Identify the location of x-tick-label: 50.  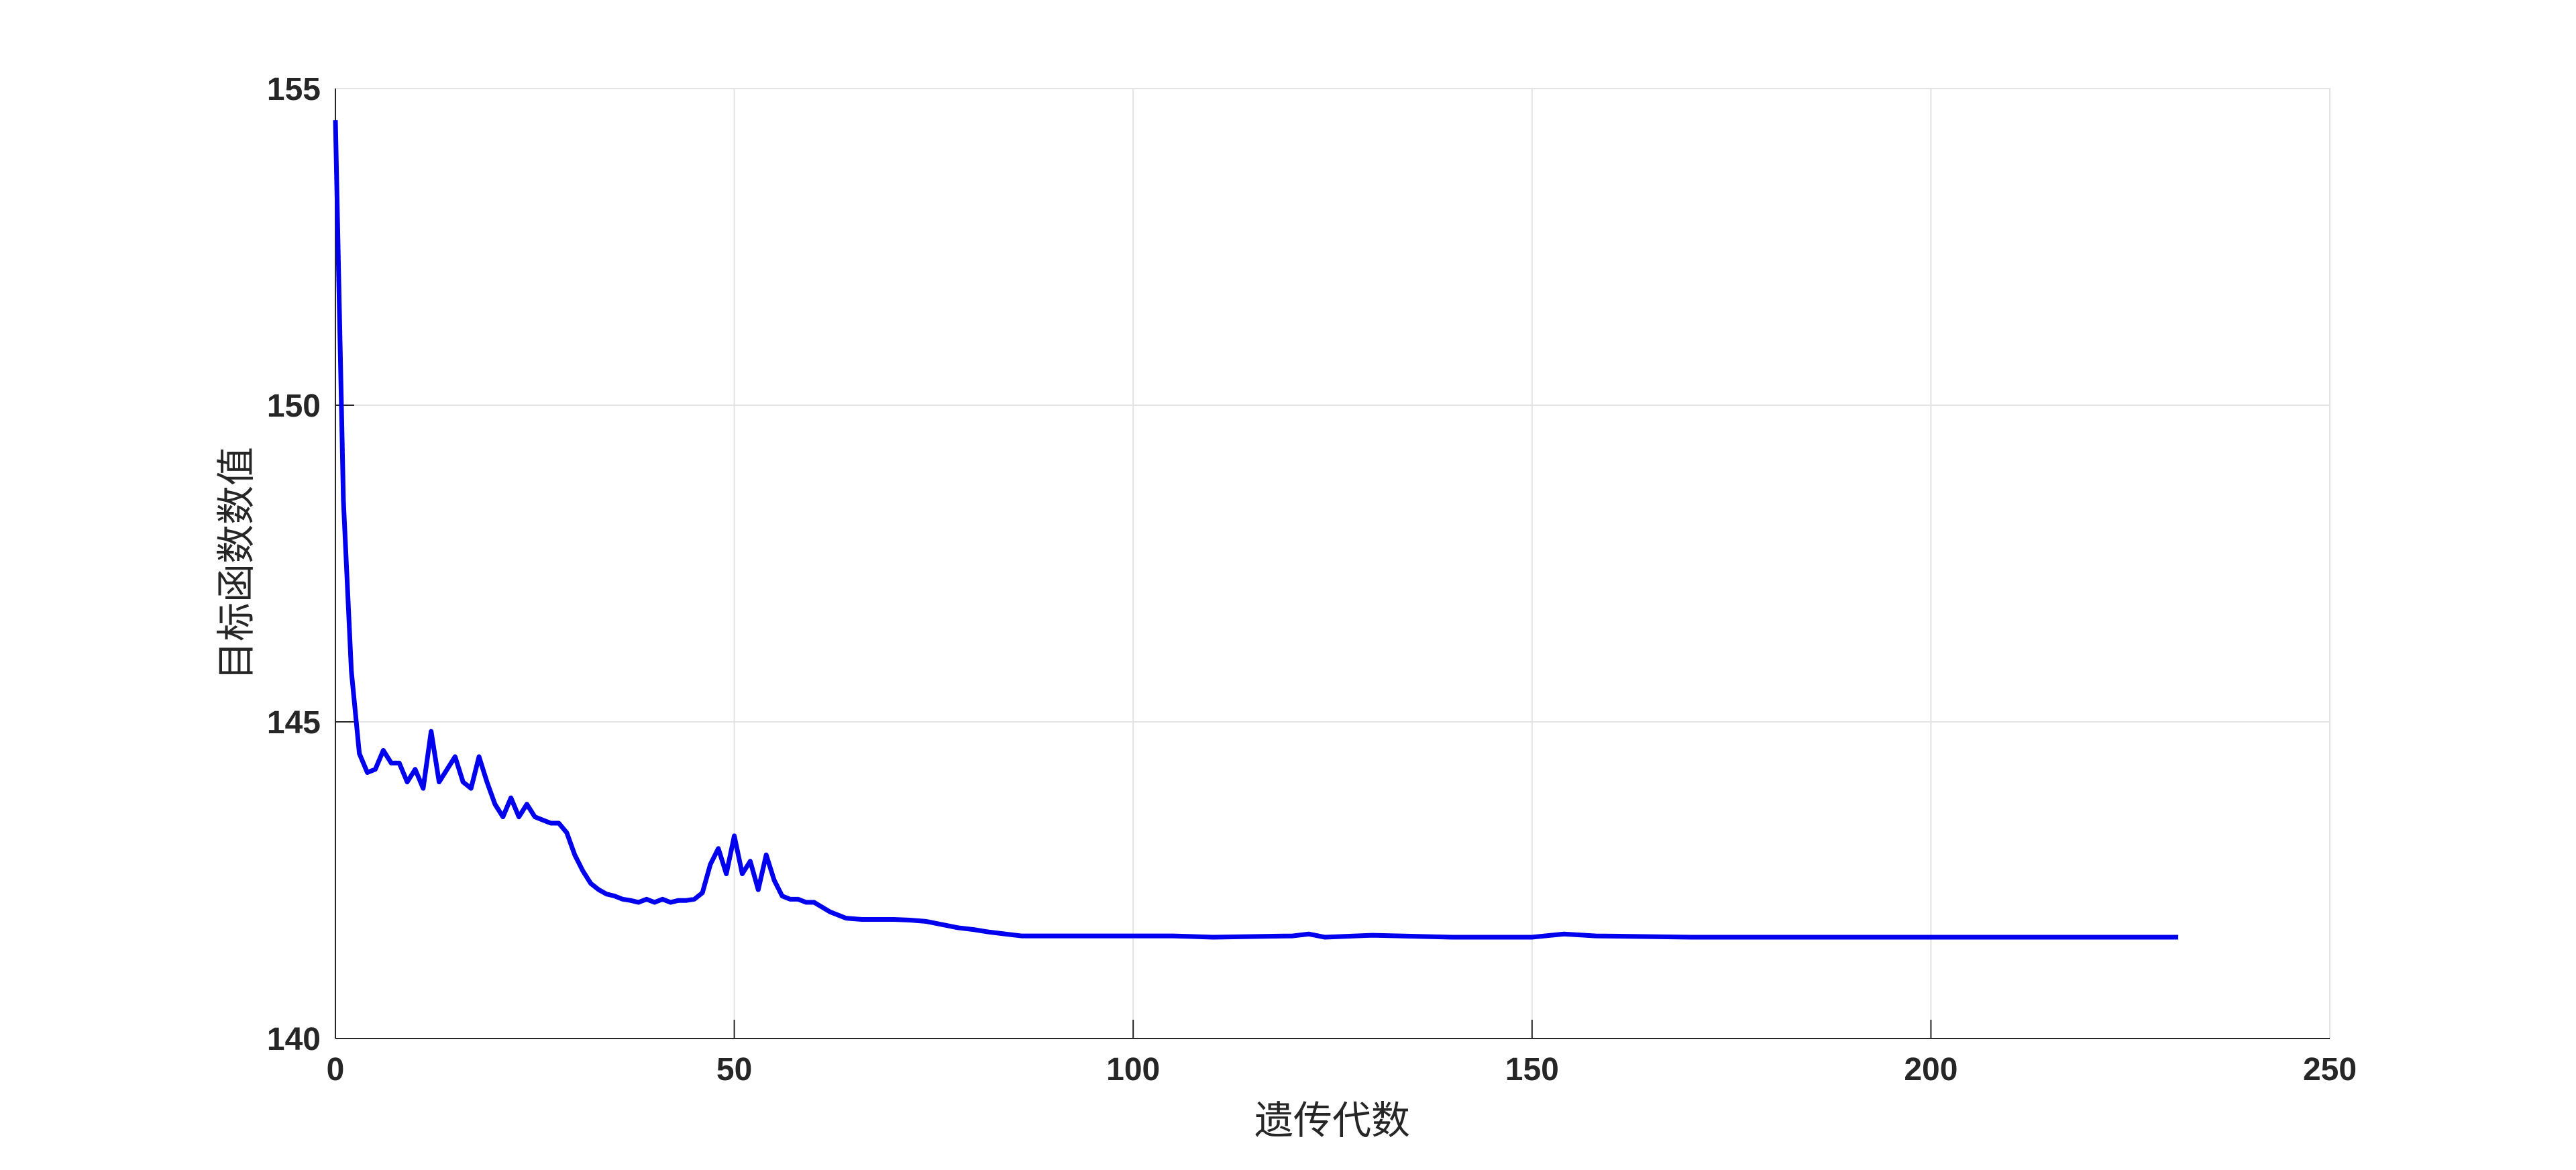
(734, 1069).